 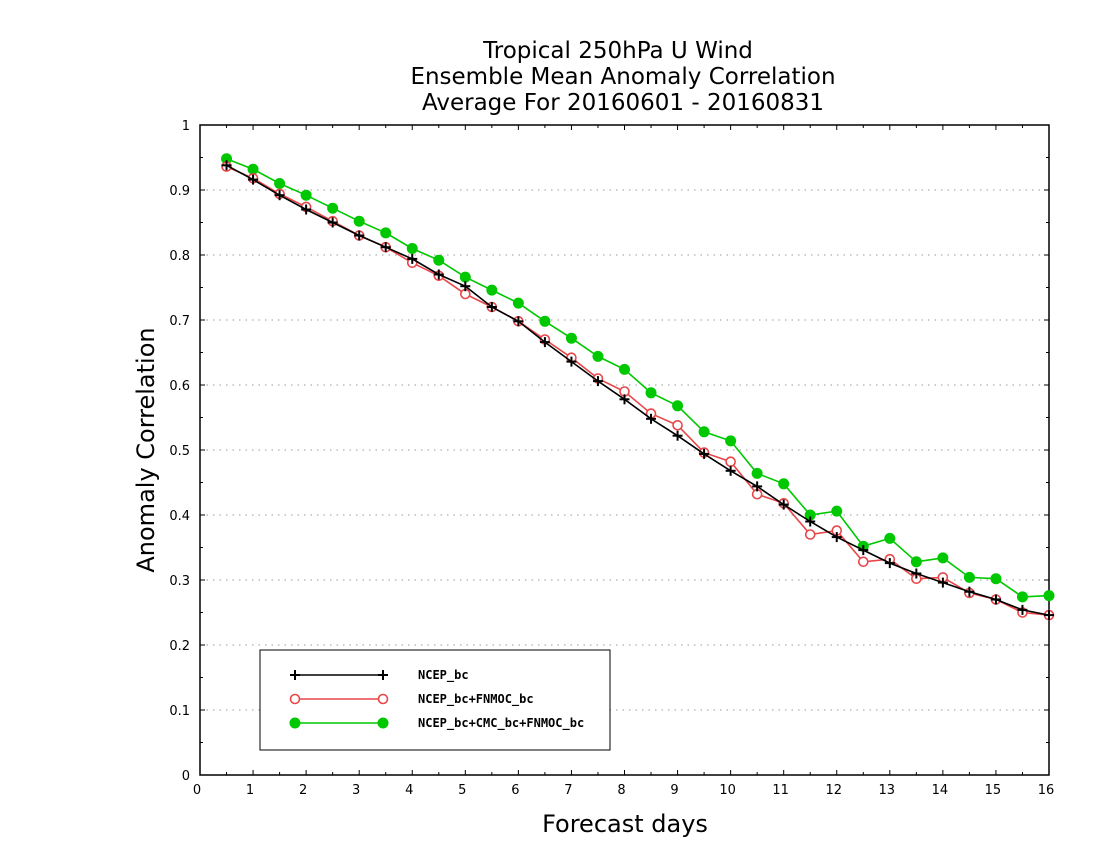 I want to click on y-tick-label: 0.8, so click(x=179, y=256).